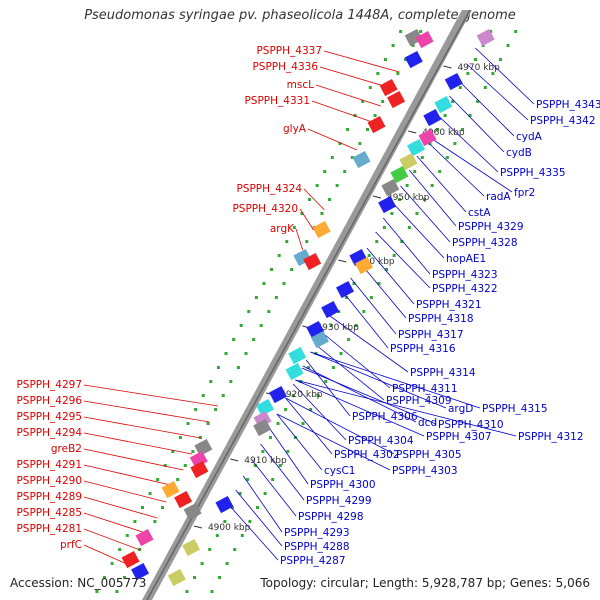  What do you see at coordinates (300, 85) in the screenshot?
I see `gene-label-mscl: mscL` at bounding box center [300, 85].